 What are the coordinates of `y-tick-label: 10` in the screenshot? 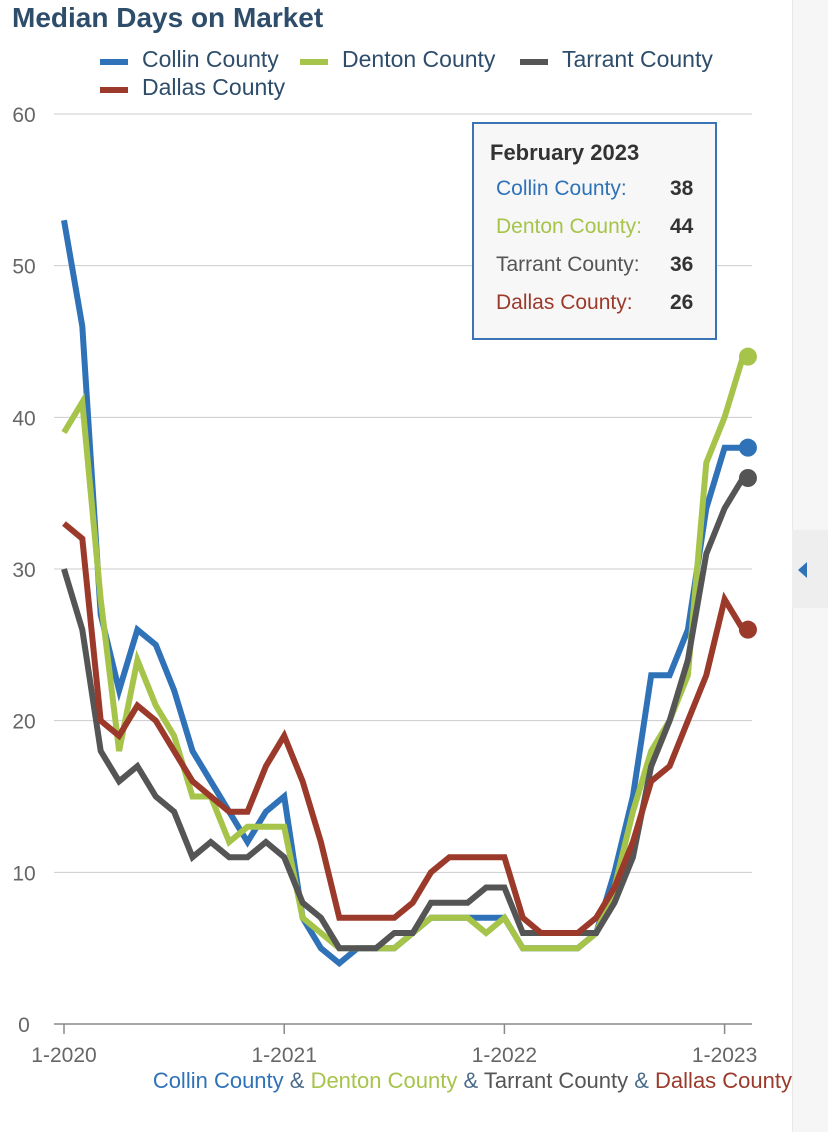 It's located at (23, 873).